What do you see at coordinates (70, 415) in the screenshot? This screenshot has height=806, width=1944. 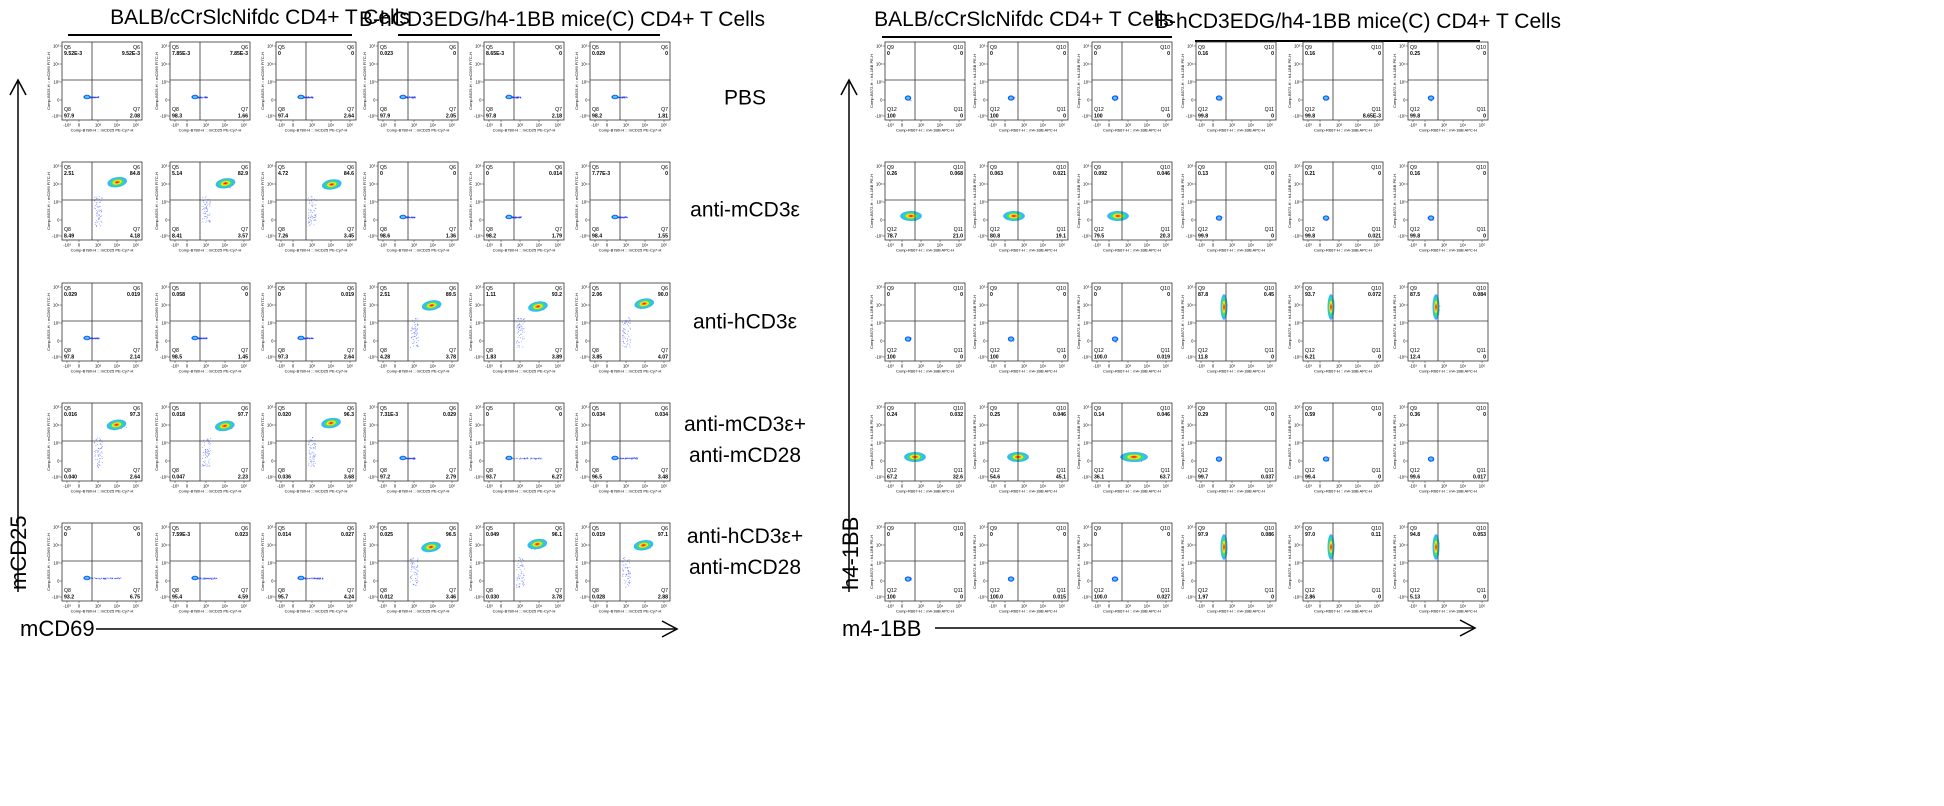 I see `gate-value-tl: 0.016` at bounding box center [70, 415].